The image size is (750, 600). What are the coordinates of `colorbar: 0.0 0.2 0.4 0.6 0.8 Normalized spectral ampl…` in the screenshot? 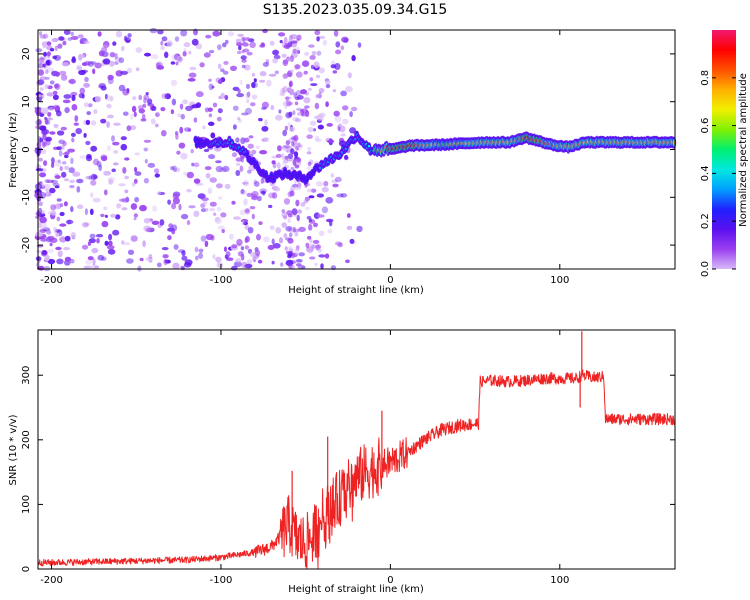 It's located at (724, 153).